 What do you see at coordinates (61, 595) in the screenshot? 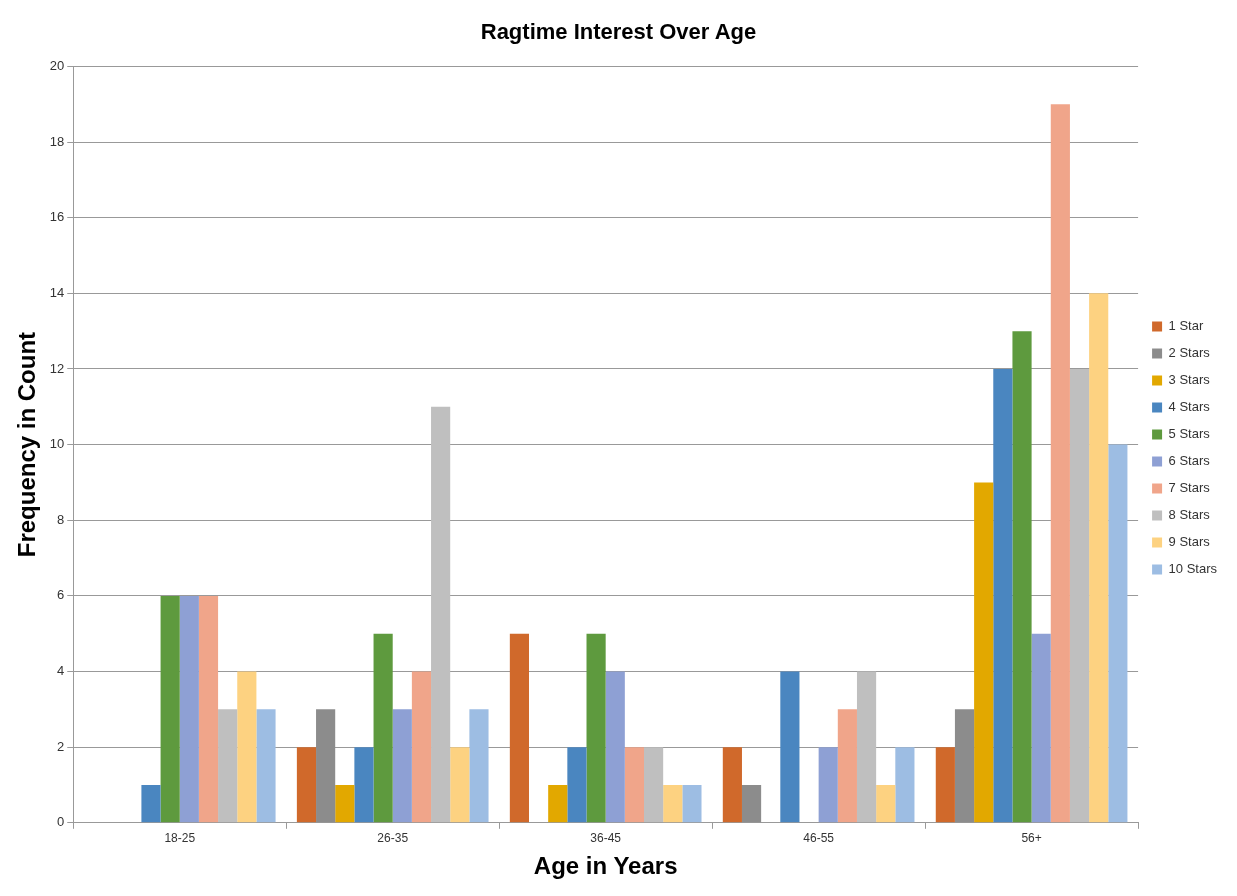
I see `y-tick-label: 6` at bounding box center [61, 595].